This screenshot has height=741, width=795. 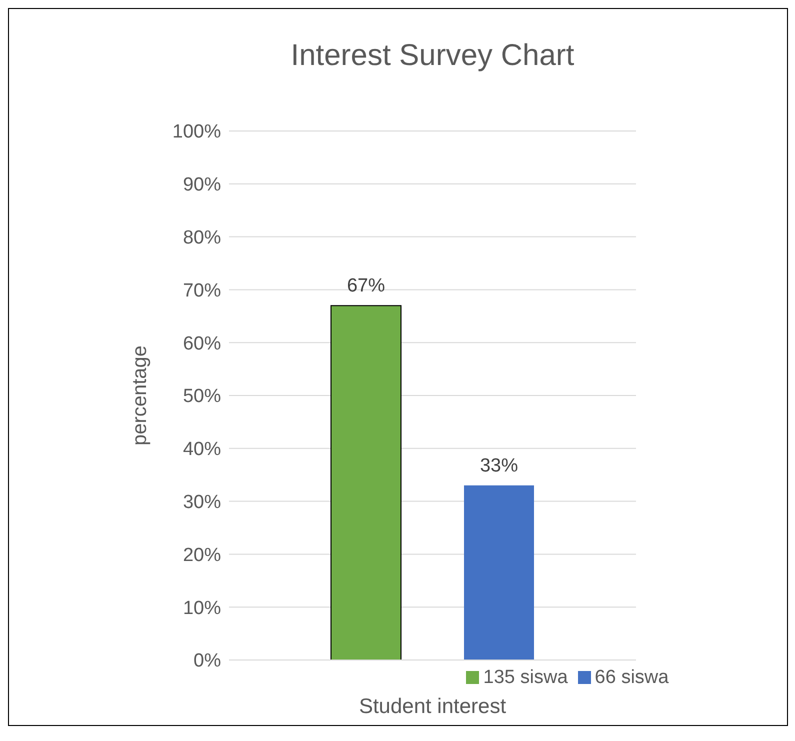 I want to click on y-tick-label: 0%, so click(x=208, y=661).